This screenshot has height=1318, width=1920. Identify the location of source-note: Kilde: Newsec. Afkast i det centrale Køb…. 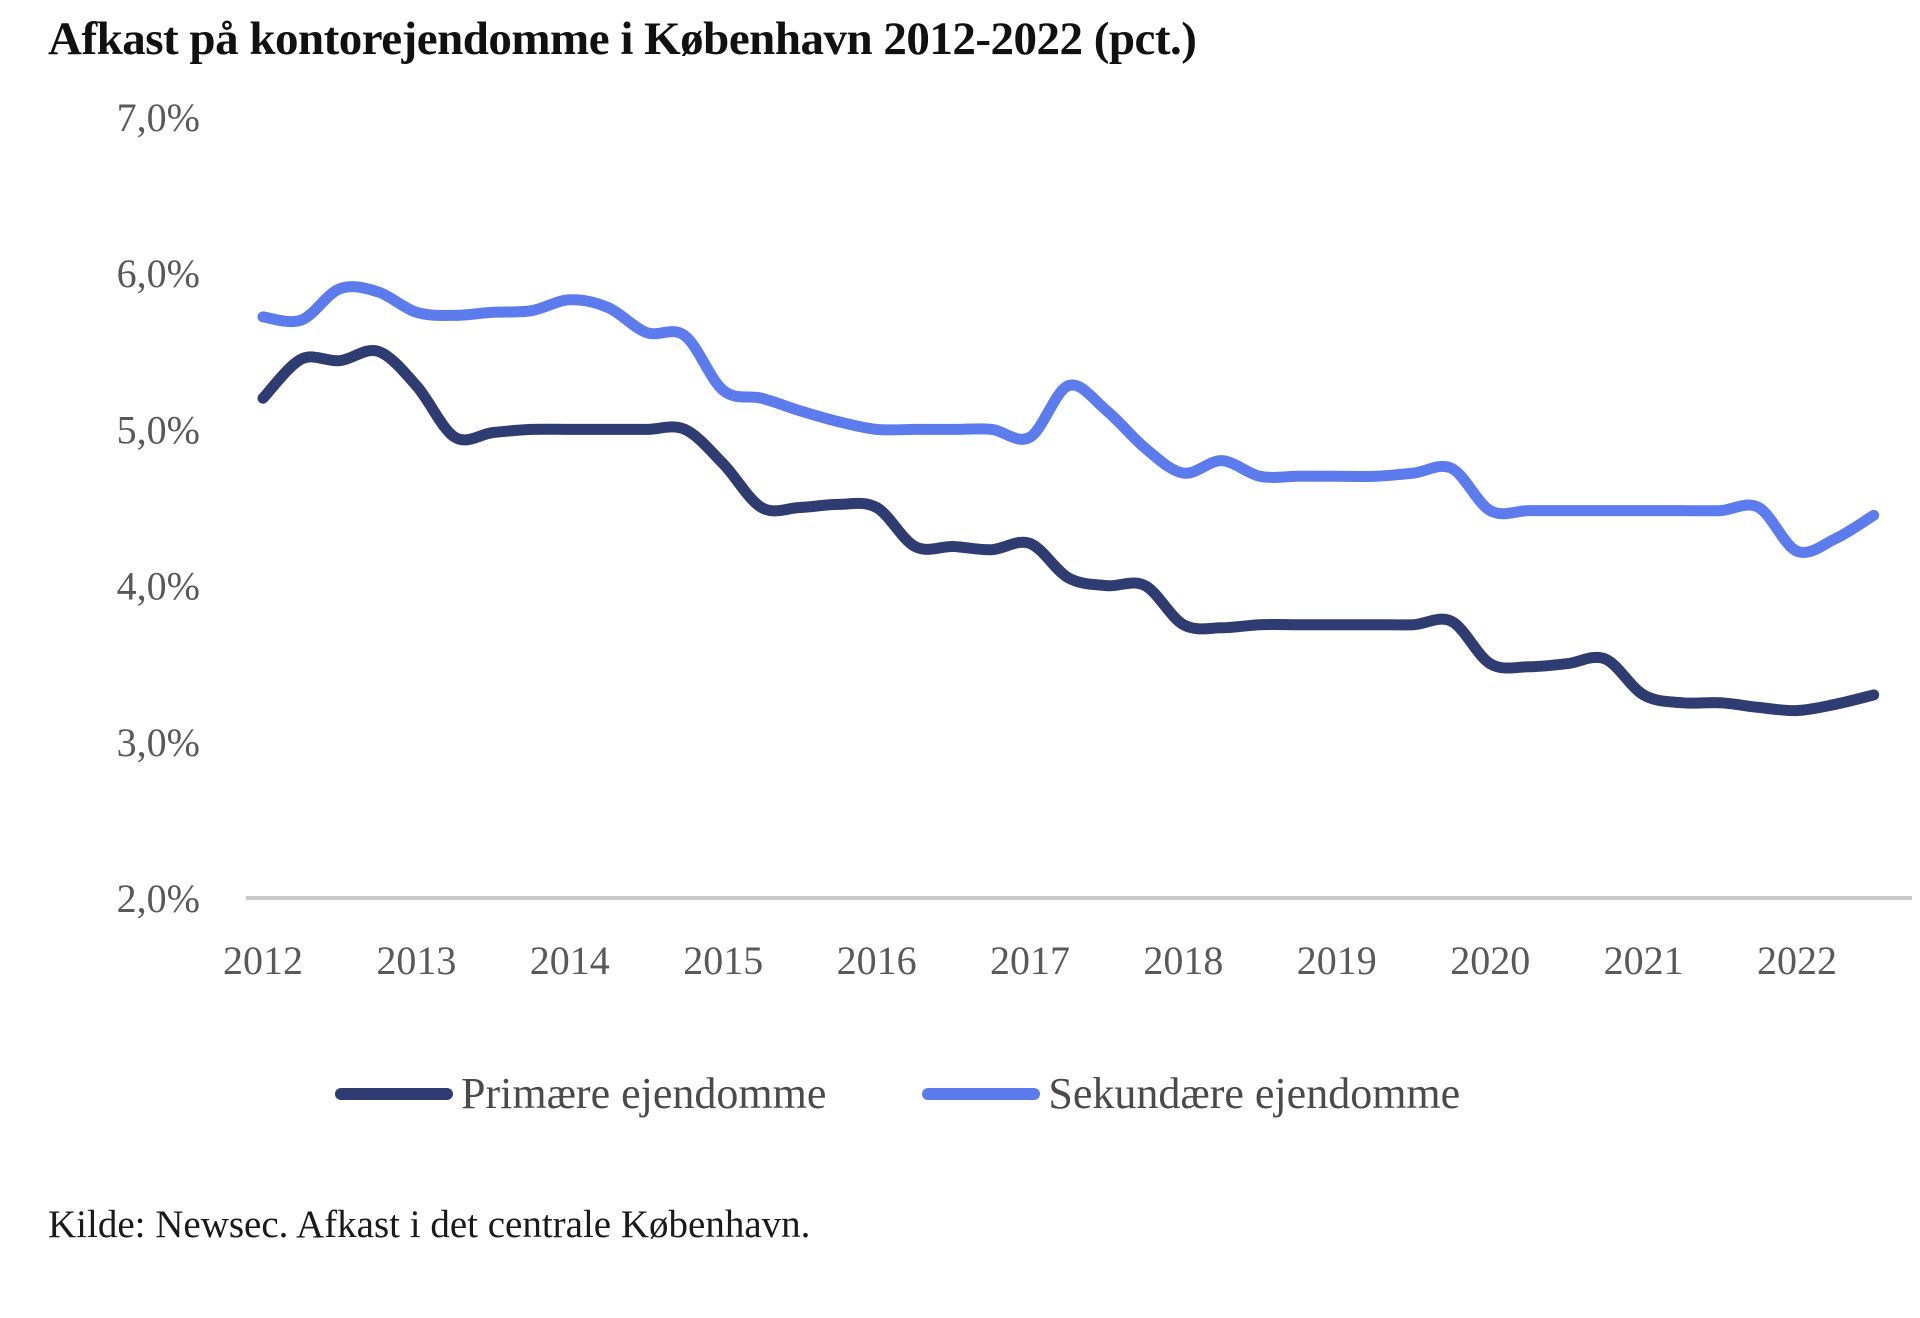
(429, 1224).